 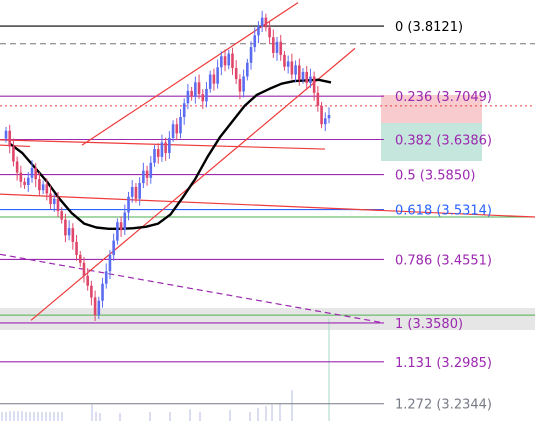 I want to click on fib-level-label: 0.5 (3.5850), so click(x=435, y=176).